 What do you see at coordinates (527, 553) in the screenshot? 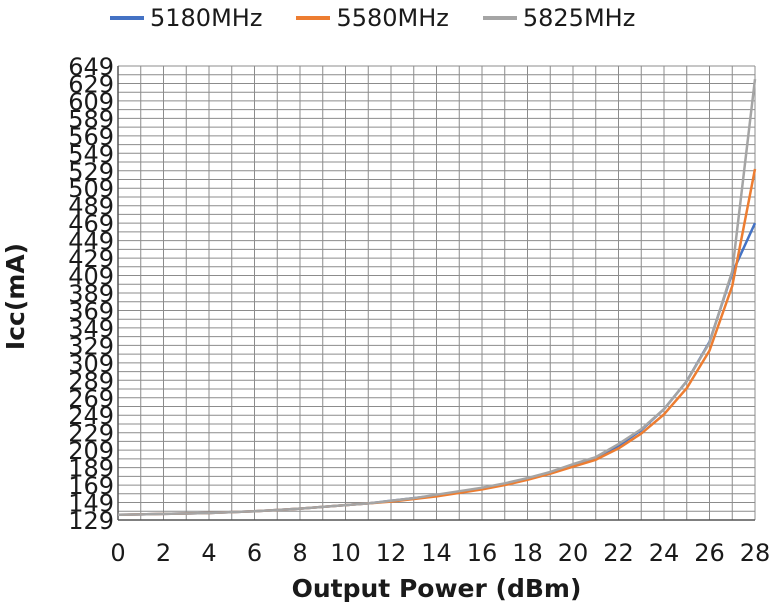
I see `x-tick-label: 18` at bounding box center [527, 553].